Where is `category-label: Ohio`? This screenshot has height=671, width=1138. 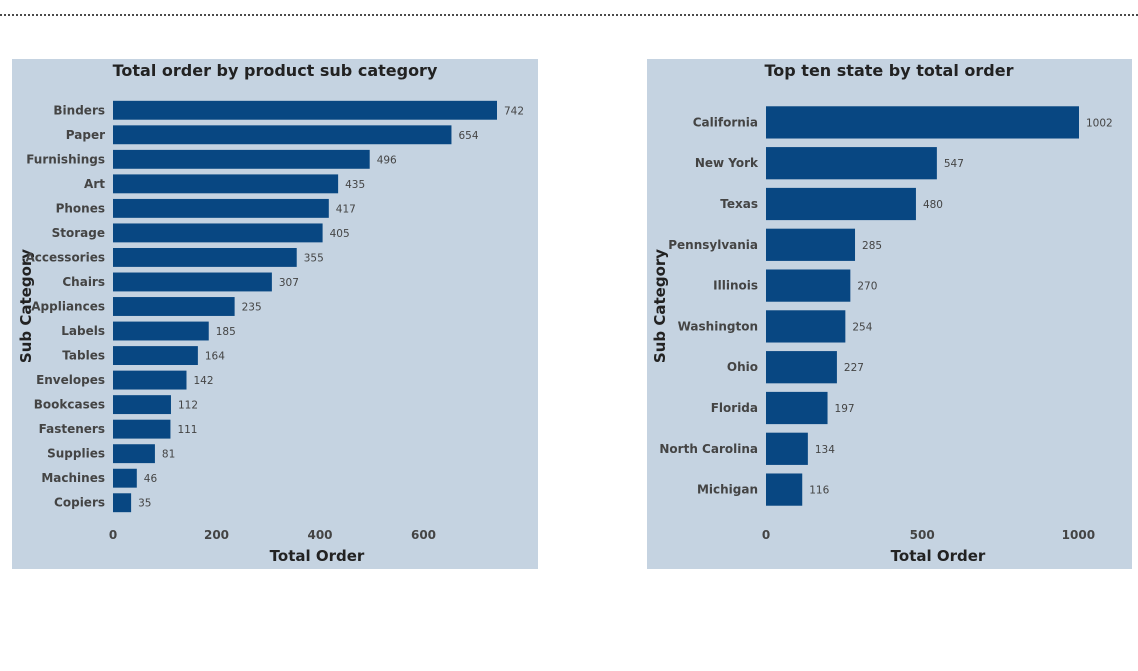
category-label: Ohio is located at coordinates (742, 367).